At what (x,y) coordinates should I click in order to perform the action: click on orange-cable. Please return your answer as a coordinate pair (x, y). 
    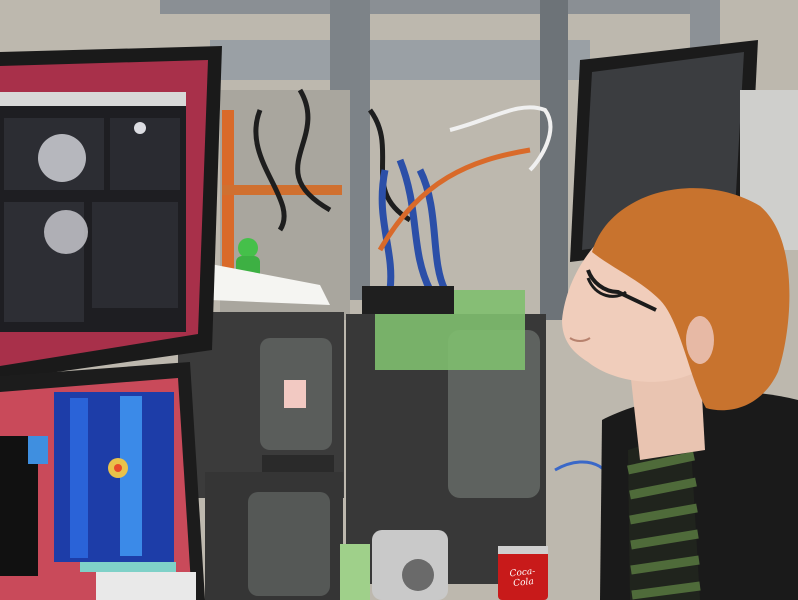
    Looking at the image, I should click on (454, 199).